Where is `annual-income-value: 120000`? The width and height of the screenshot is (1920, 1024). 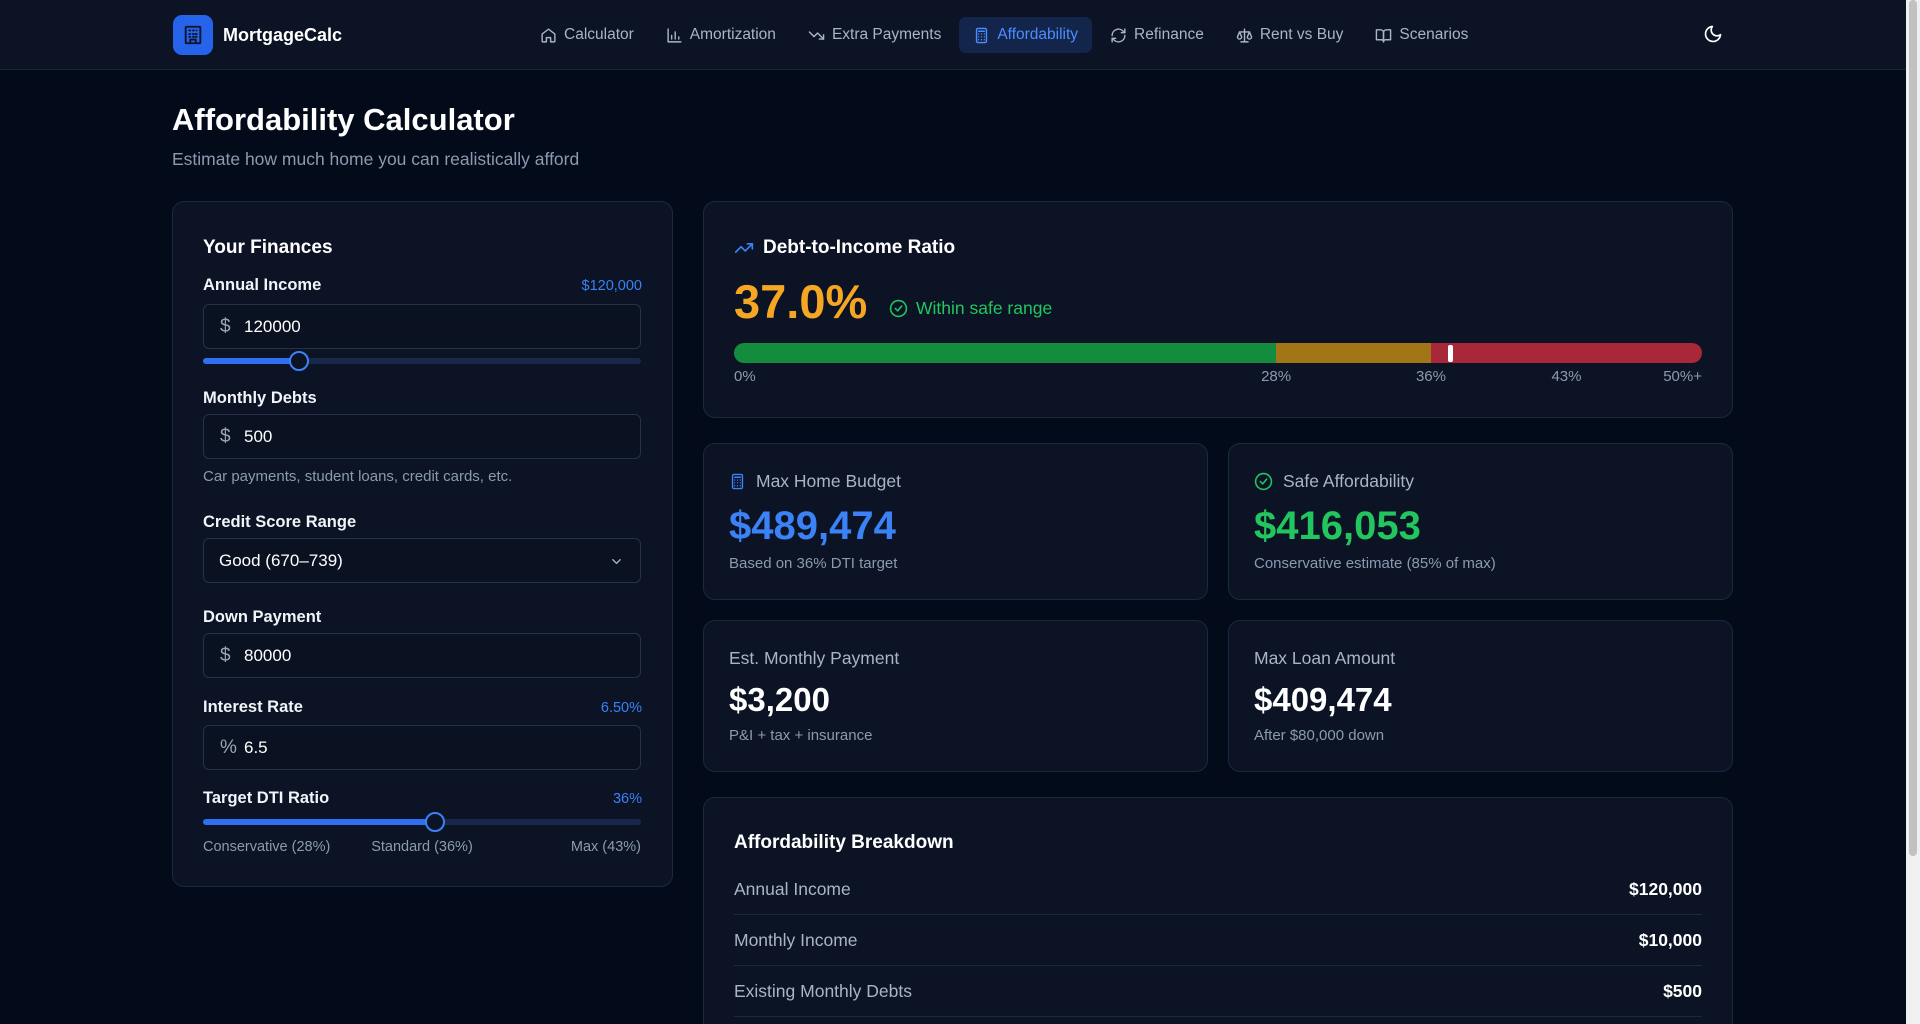
annual-income-value: 120000 is located at coordinates (272, 326).